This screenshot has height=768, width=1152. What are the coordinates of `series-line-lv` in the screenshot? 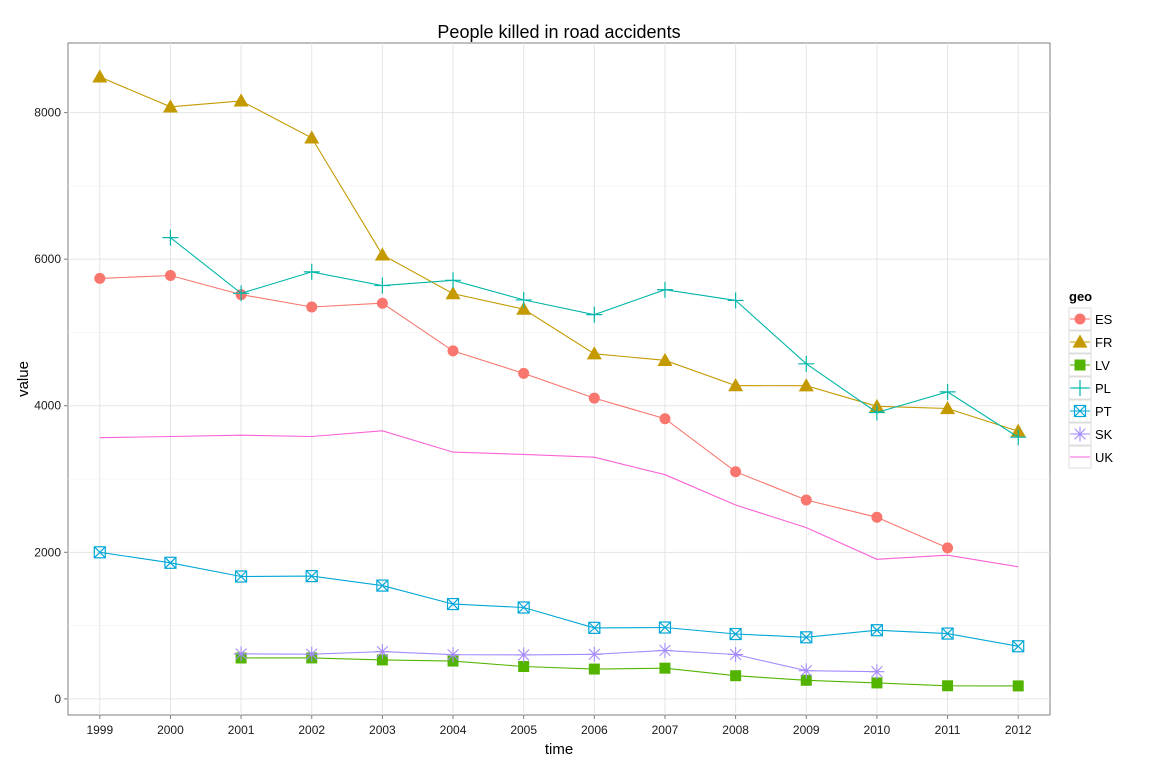 It's located at (630, 672).